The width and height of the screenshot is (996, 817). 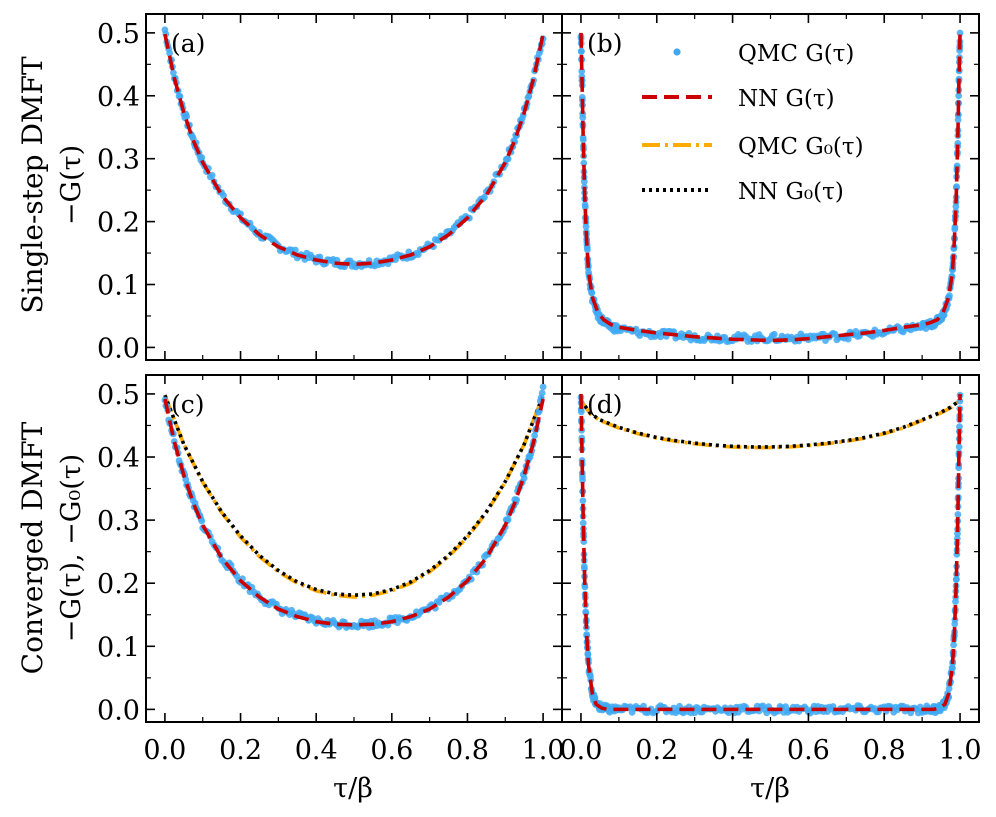 I want to click on data-point-qmc-g--a-51, so click(x=223, y=196).